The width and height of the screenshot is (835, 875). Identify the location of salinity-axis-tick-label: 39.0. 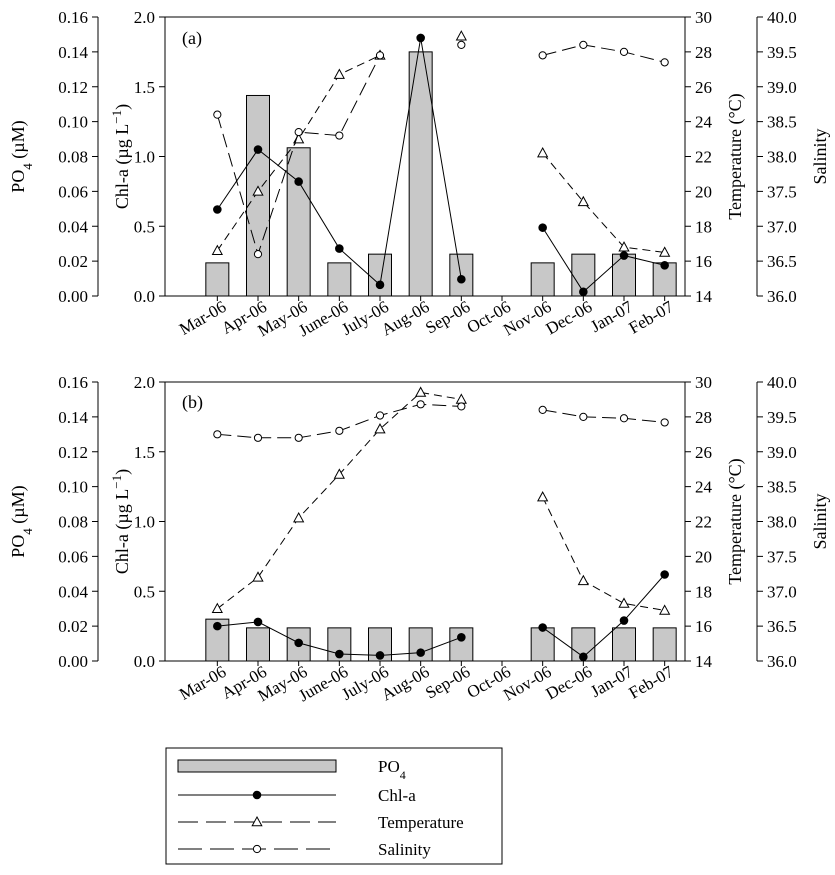
(782, 452).